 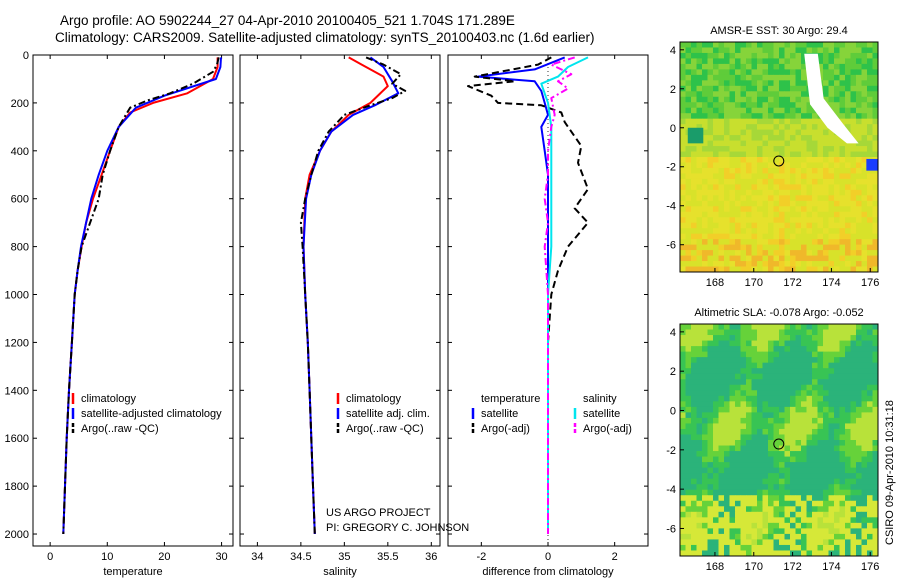 What do you see at coordinates (17, 487) in the screenshot?
I see `y-tick-label: 1800` at bounding box center [17, 487].